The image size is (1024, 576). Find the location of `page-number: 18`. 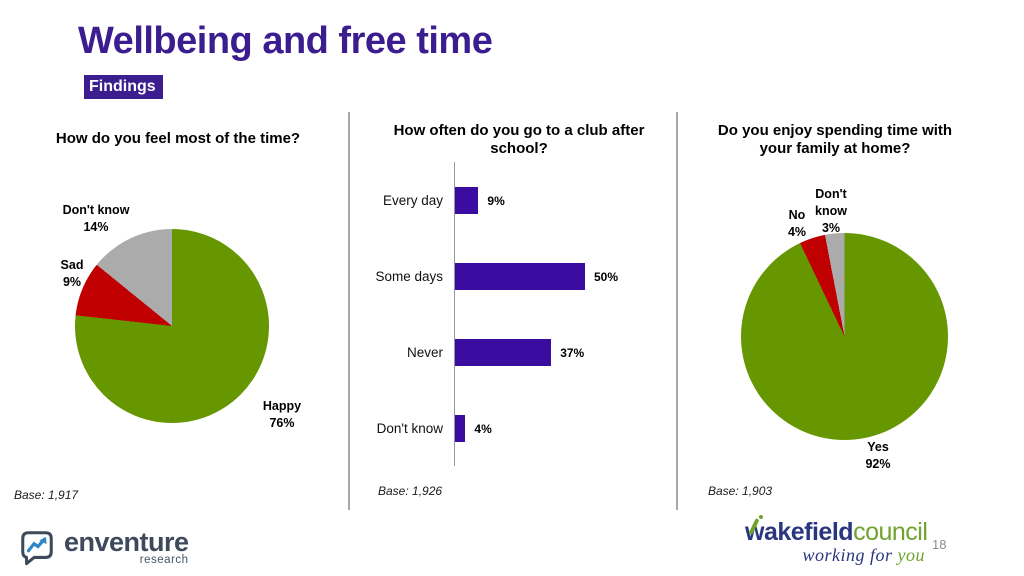

page-number: 18 is located at coordinates (939, 544).